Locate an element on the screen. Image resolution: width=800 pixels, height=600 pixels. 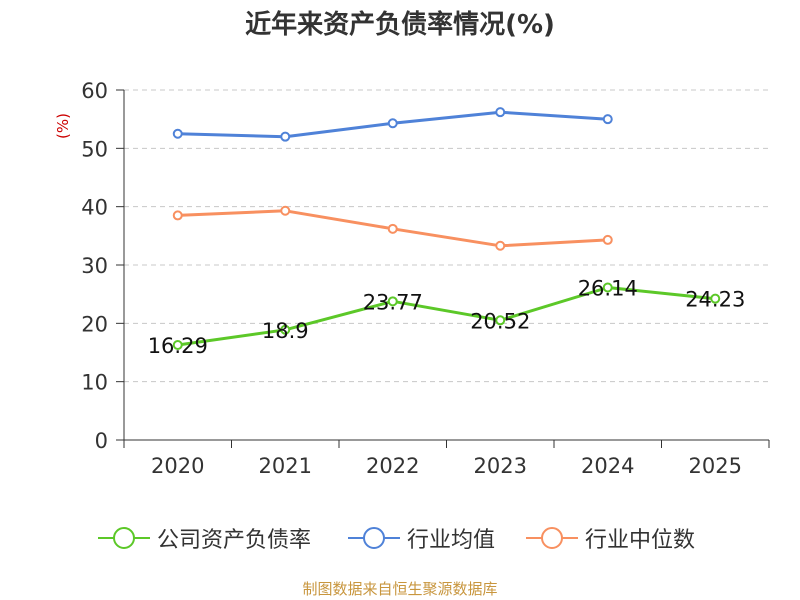
y-tick-label: 10 is located at coordinates (94, 383).